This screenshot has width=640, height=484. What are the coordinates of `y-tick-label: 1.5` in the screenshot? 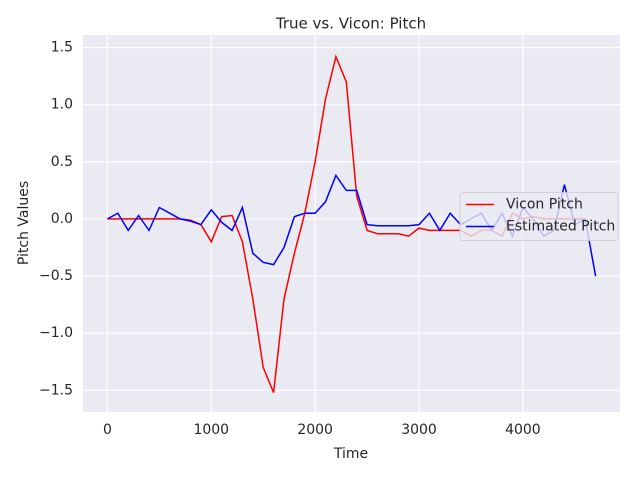 It's located at (62, 48).